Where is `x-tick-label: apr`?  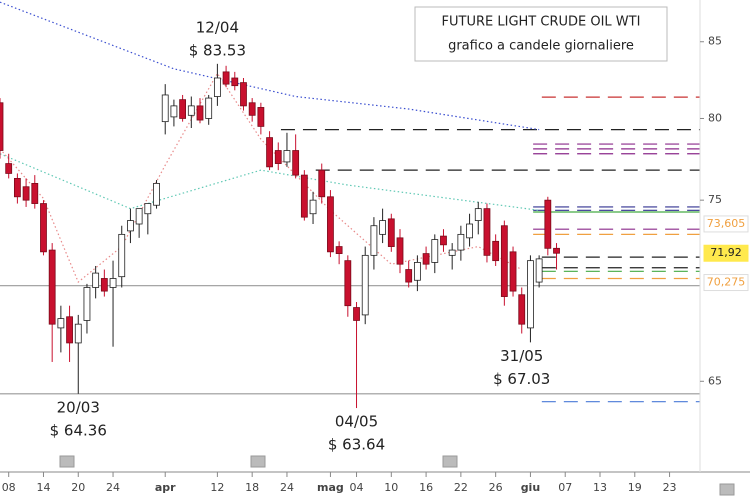 x-tick-label: apr is located at coordinates (165, 487).